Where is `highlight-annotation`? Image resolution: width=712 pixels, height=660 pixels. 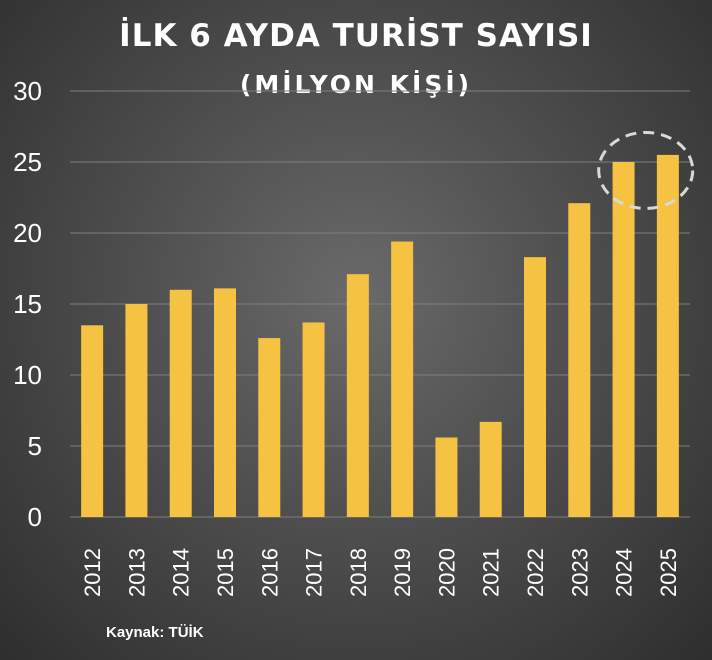
highlight-annotation is located at coordinates (646, 170).